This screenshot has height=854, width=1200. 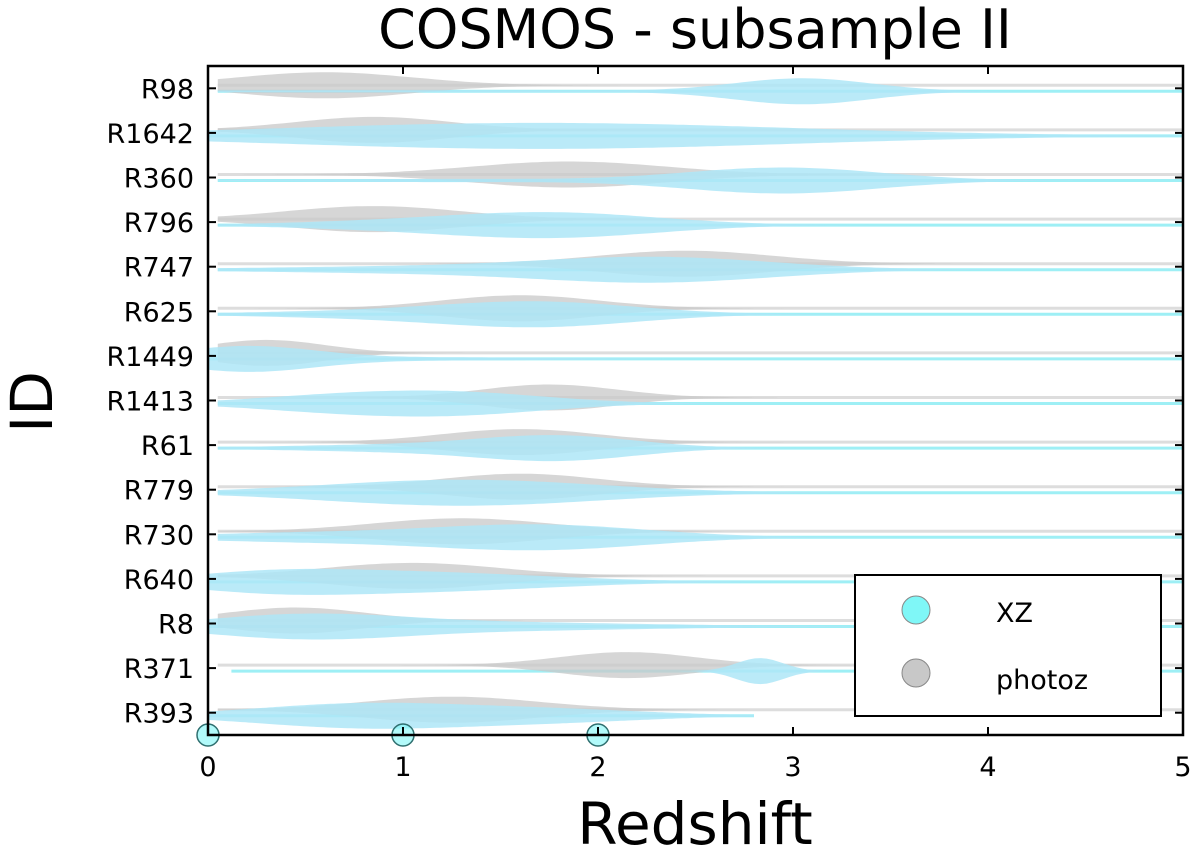 I want to click on y-axis-title: ID, so click(x=33, y=402).